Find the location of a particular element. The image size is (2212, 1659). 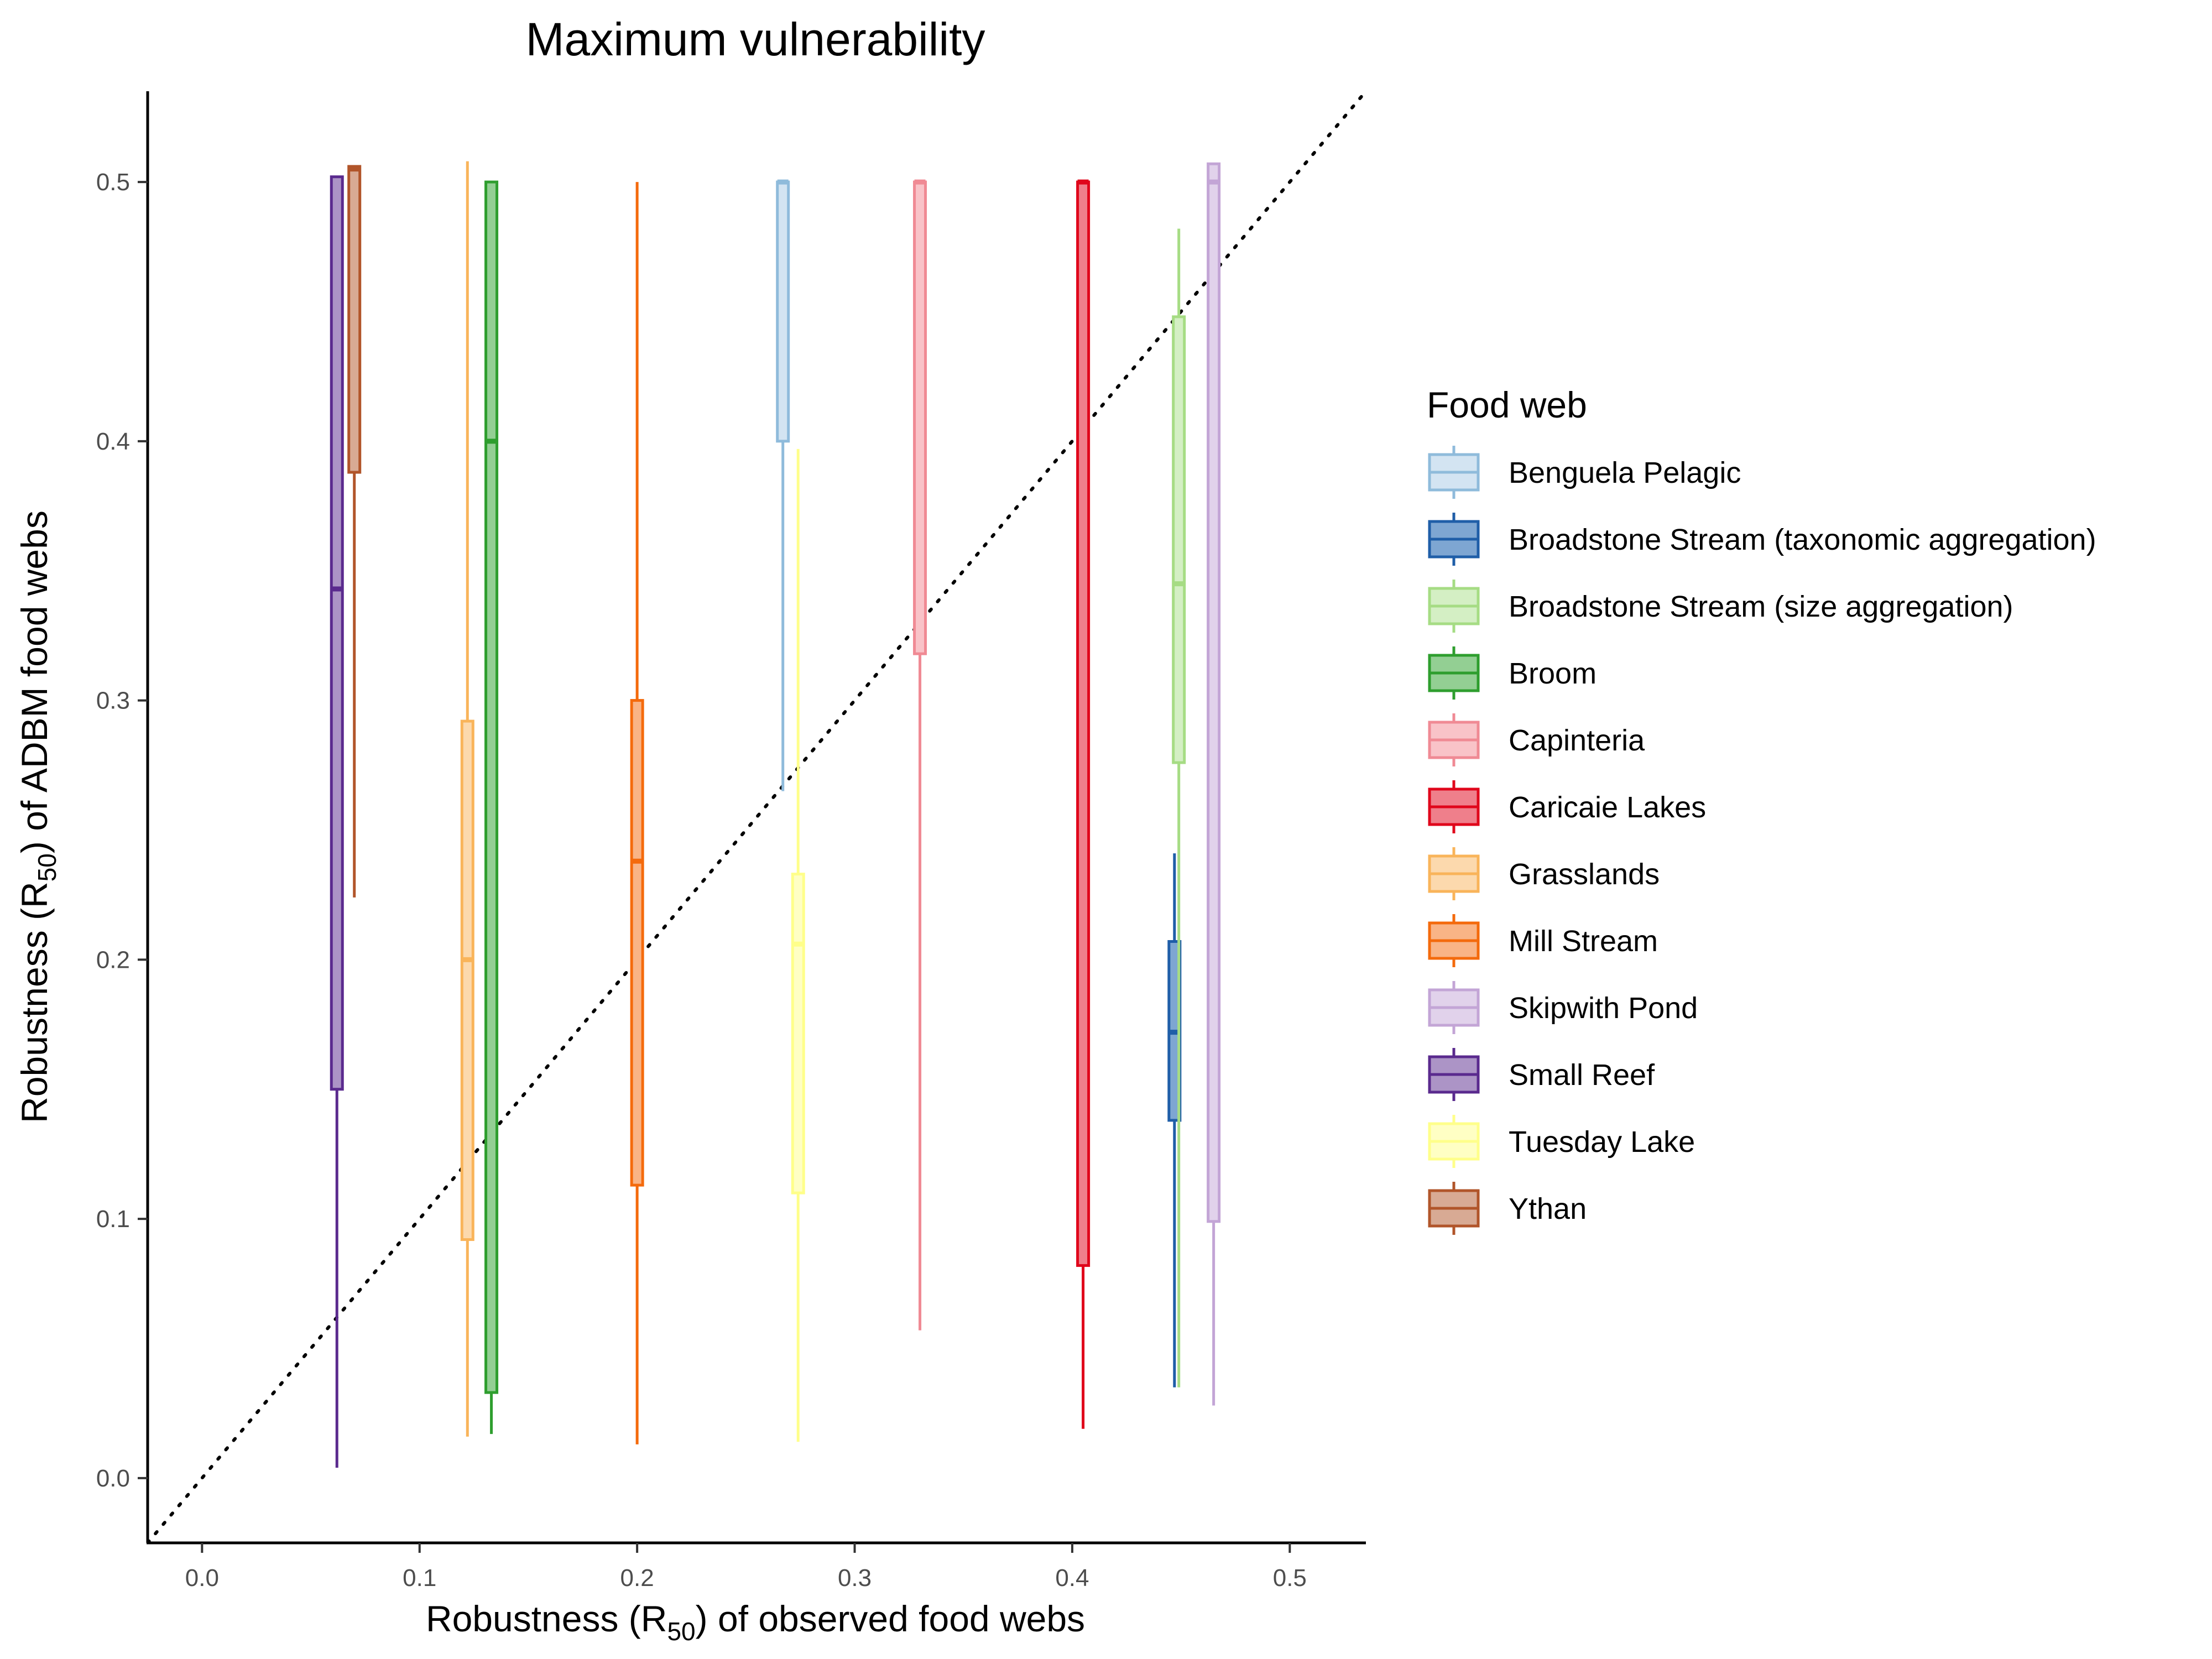

boxplot-broom is located at coordinates (492, 807).